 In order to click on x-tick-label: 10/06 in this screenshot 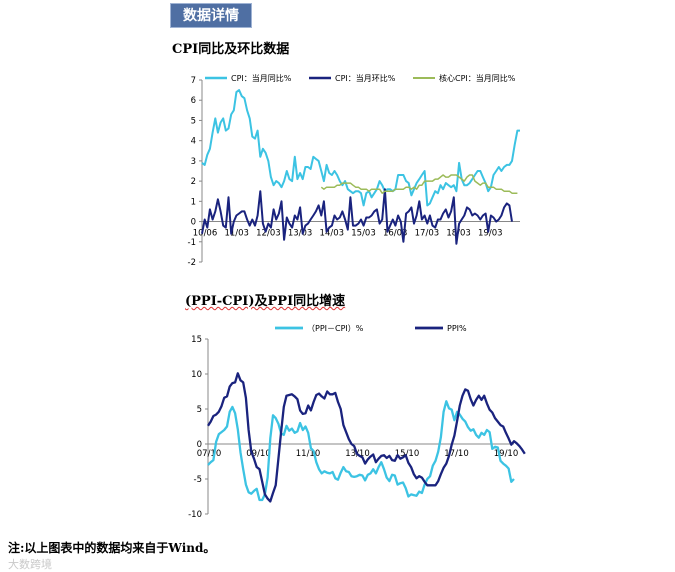, I will do `click(205, 234)`.